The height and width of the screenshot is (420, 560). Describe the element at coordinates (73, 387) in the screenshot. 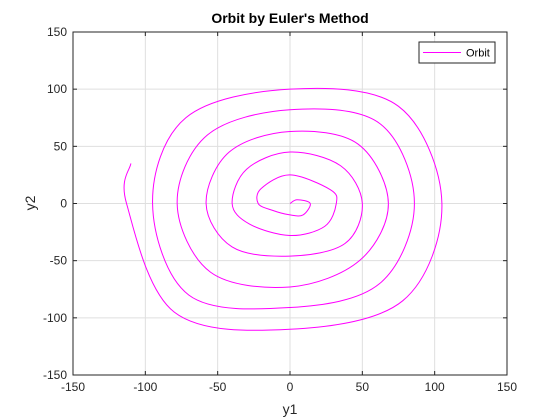

I see `x-tick-label: -150` at that location.